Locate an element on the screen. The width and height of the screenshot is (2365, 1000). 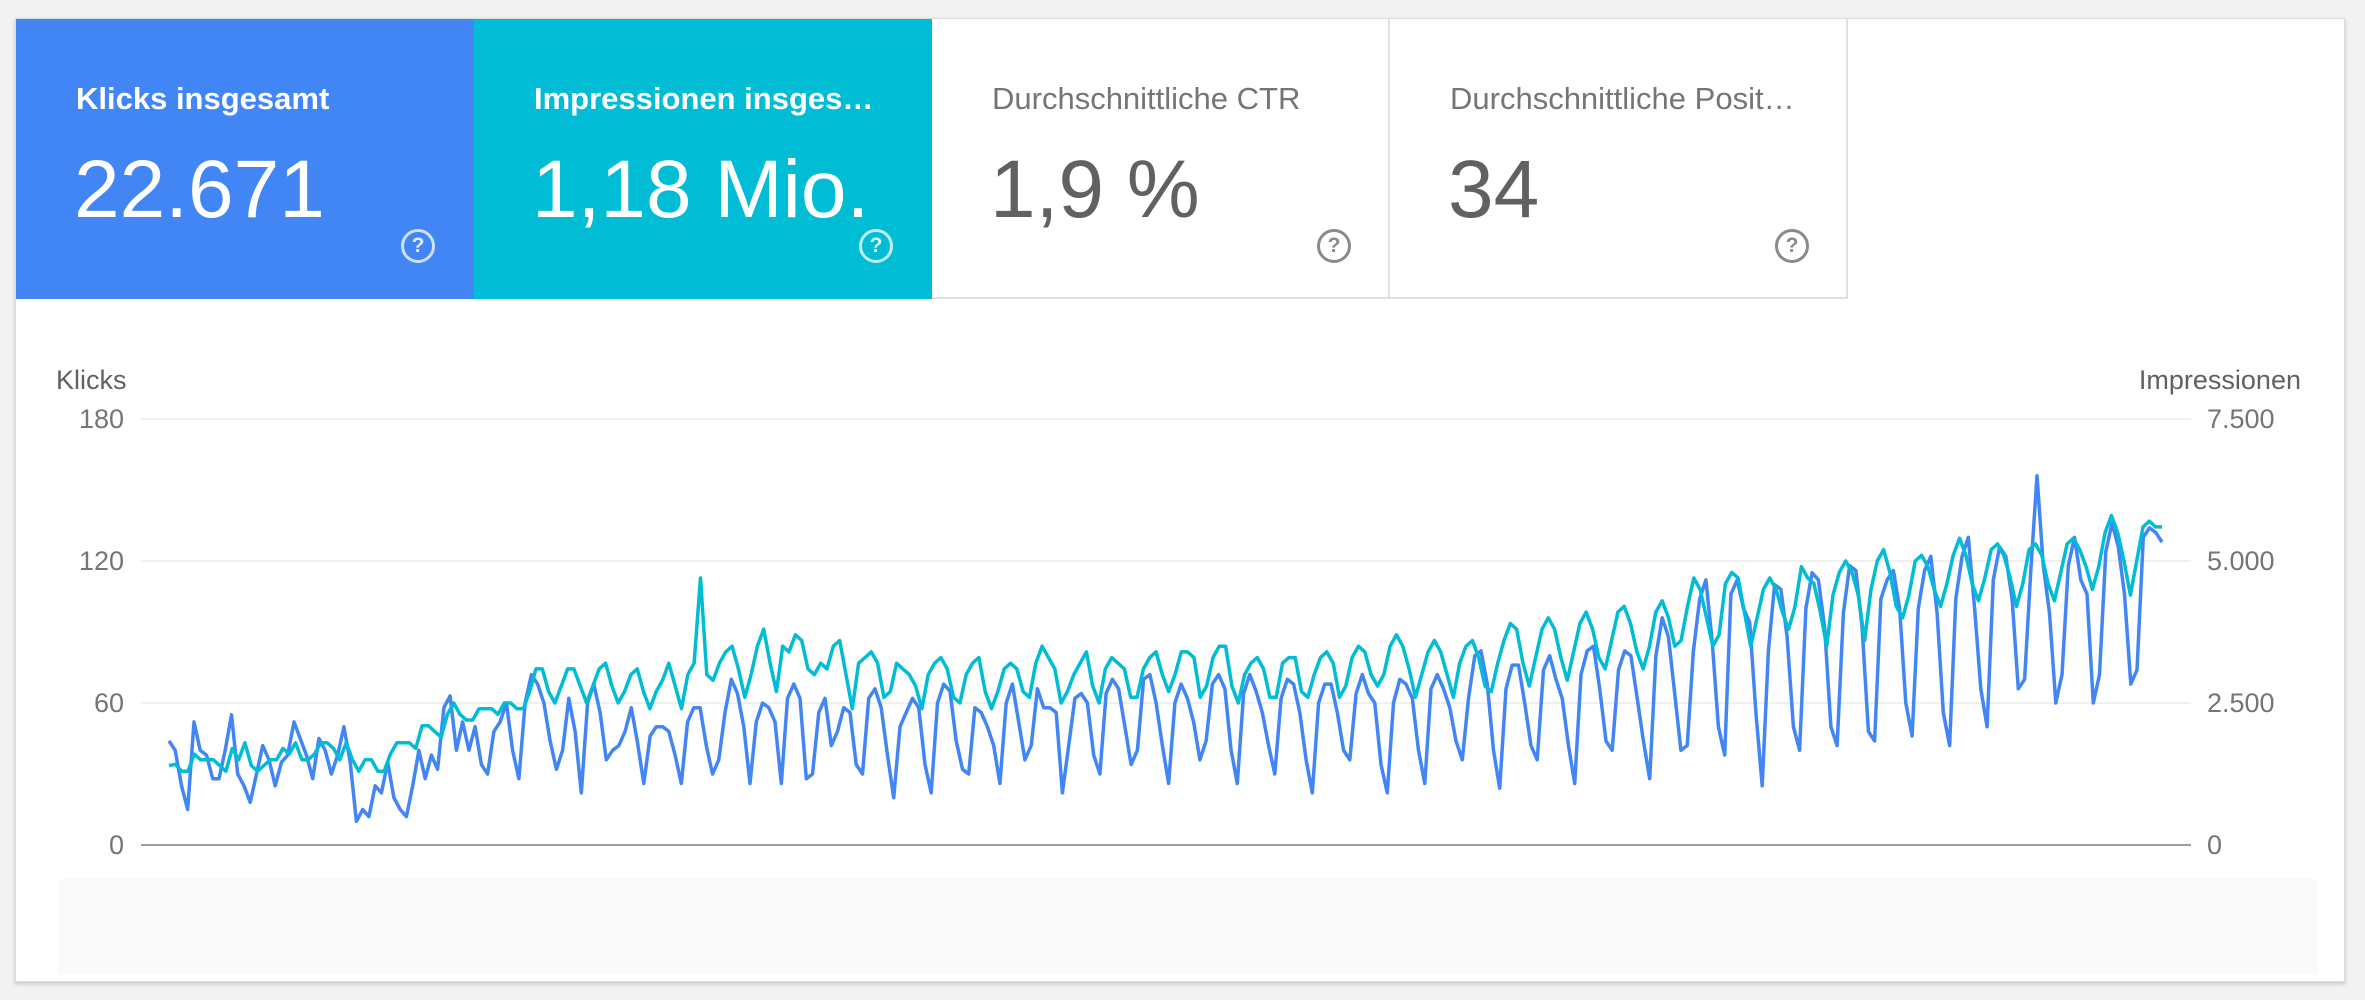
tile-clicks: Klicks insgesamt 22.671? is located at coordinates (245, 159).